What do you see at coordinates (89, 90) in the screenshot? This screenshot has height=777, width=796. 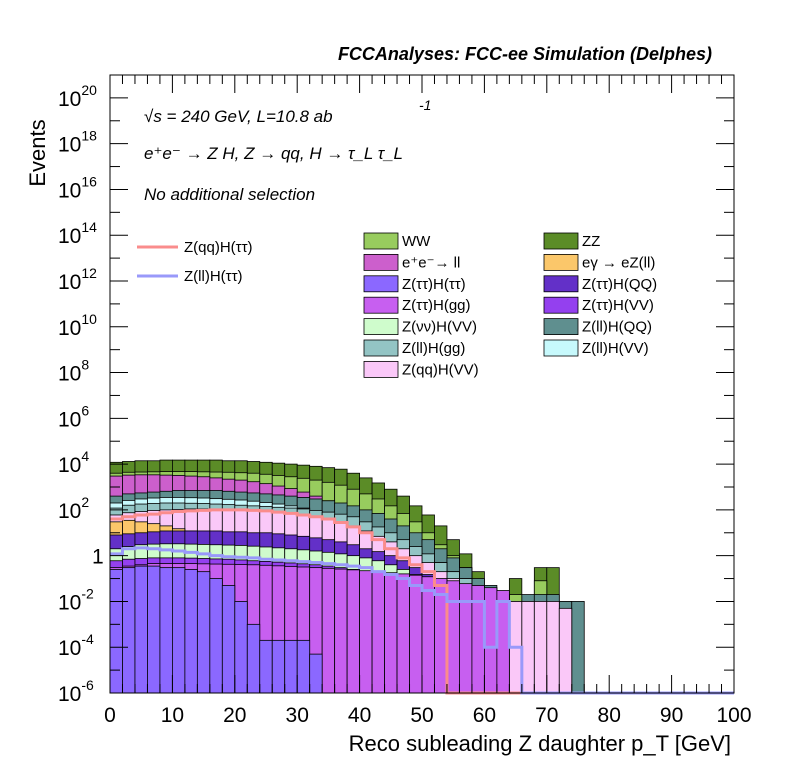 I see `y-tick-exponent: 20` at bounding box center [89, 90].